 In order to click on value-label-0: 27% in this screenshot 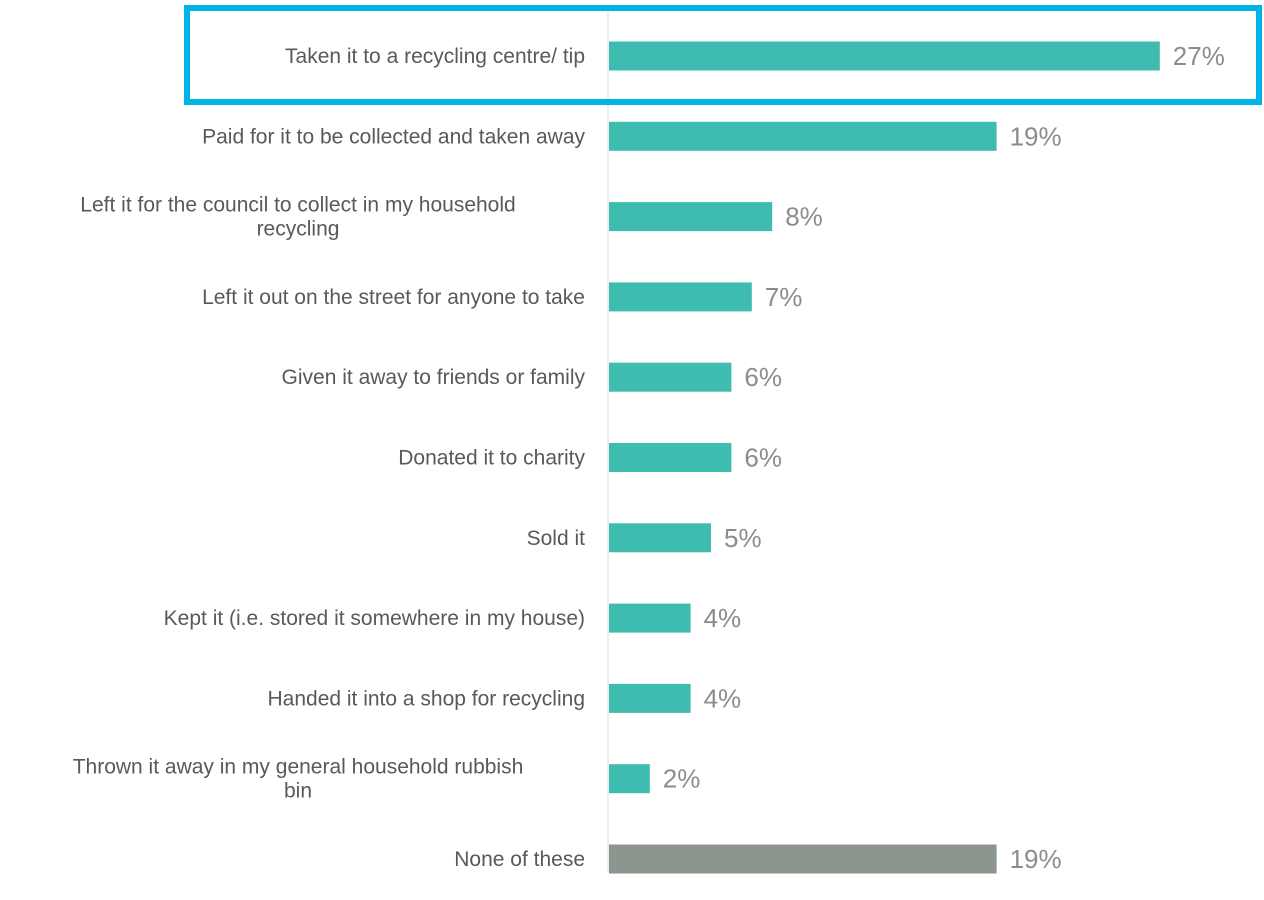, I will do `click(1199, 56)`.